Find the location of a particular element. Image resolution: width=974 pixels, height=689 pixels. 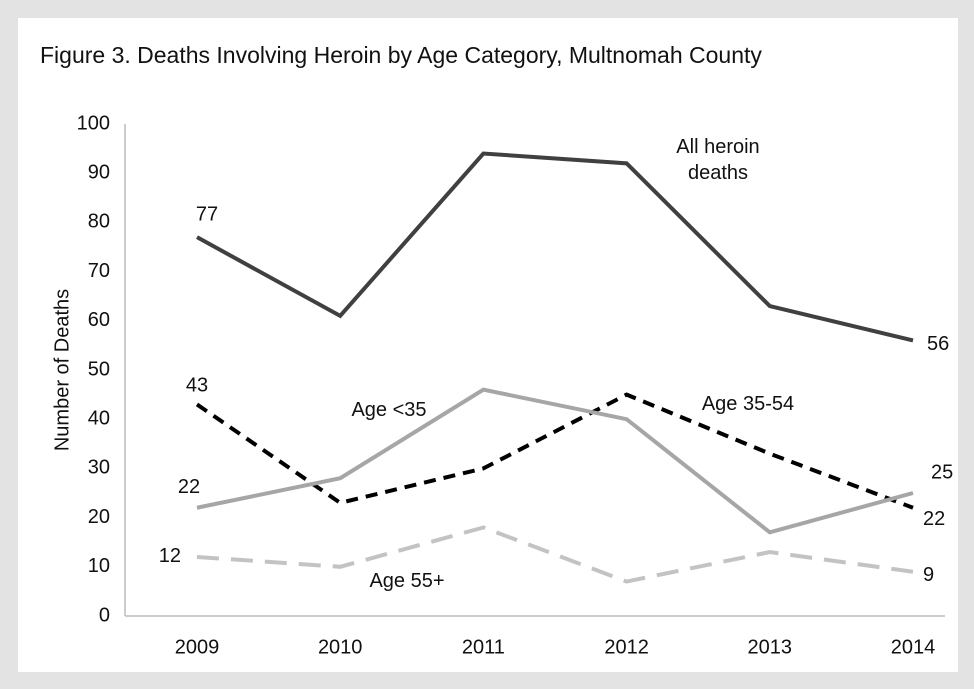

series-label: Age 35-54 is located at coordinates (748, 404).